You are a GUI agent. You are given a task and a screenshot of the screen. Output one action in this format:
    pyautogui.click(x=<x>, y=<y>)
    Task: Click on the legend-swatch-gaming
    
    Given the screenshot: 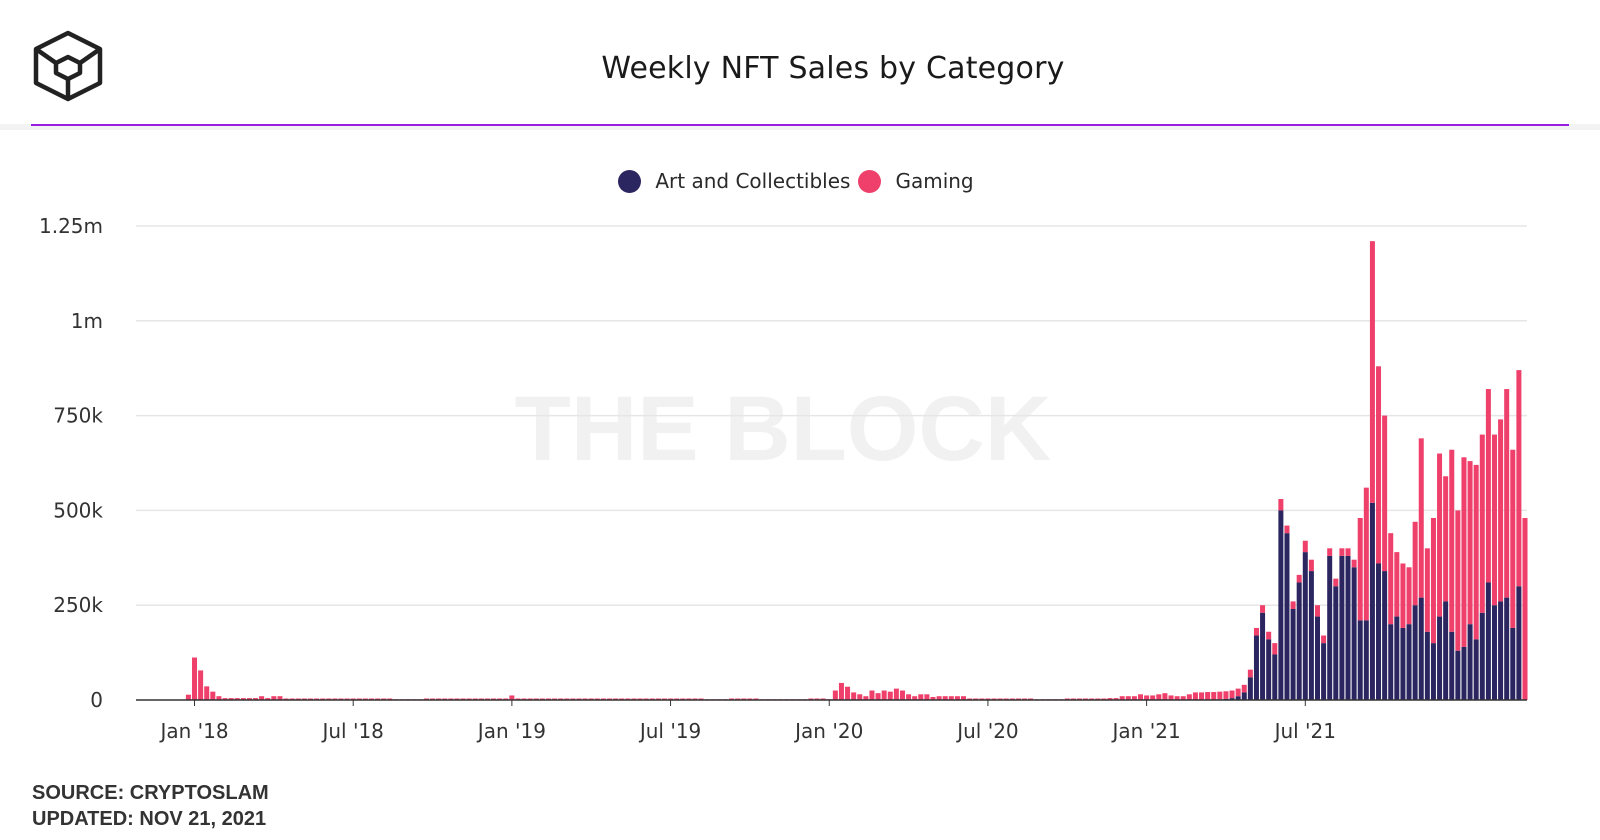 What is the action you would take?
    pyautogui.click(x=870, y=181)
    